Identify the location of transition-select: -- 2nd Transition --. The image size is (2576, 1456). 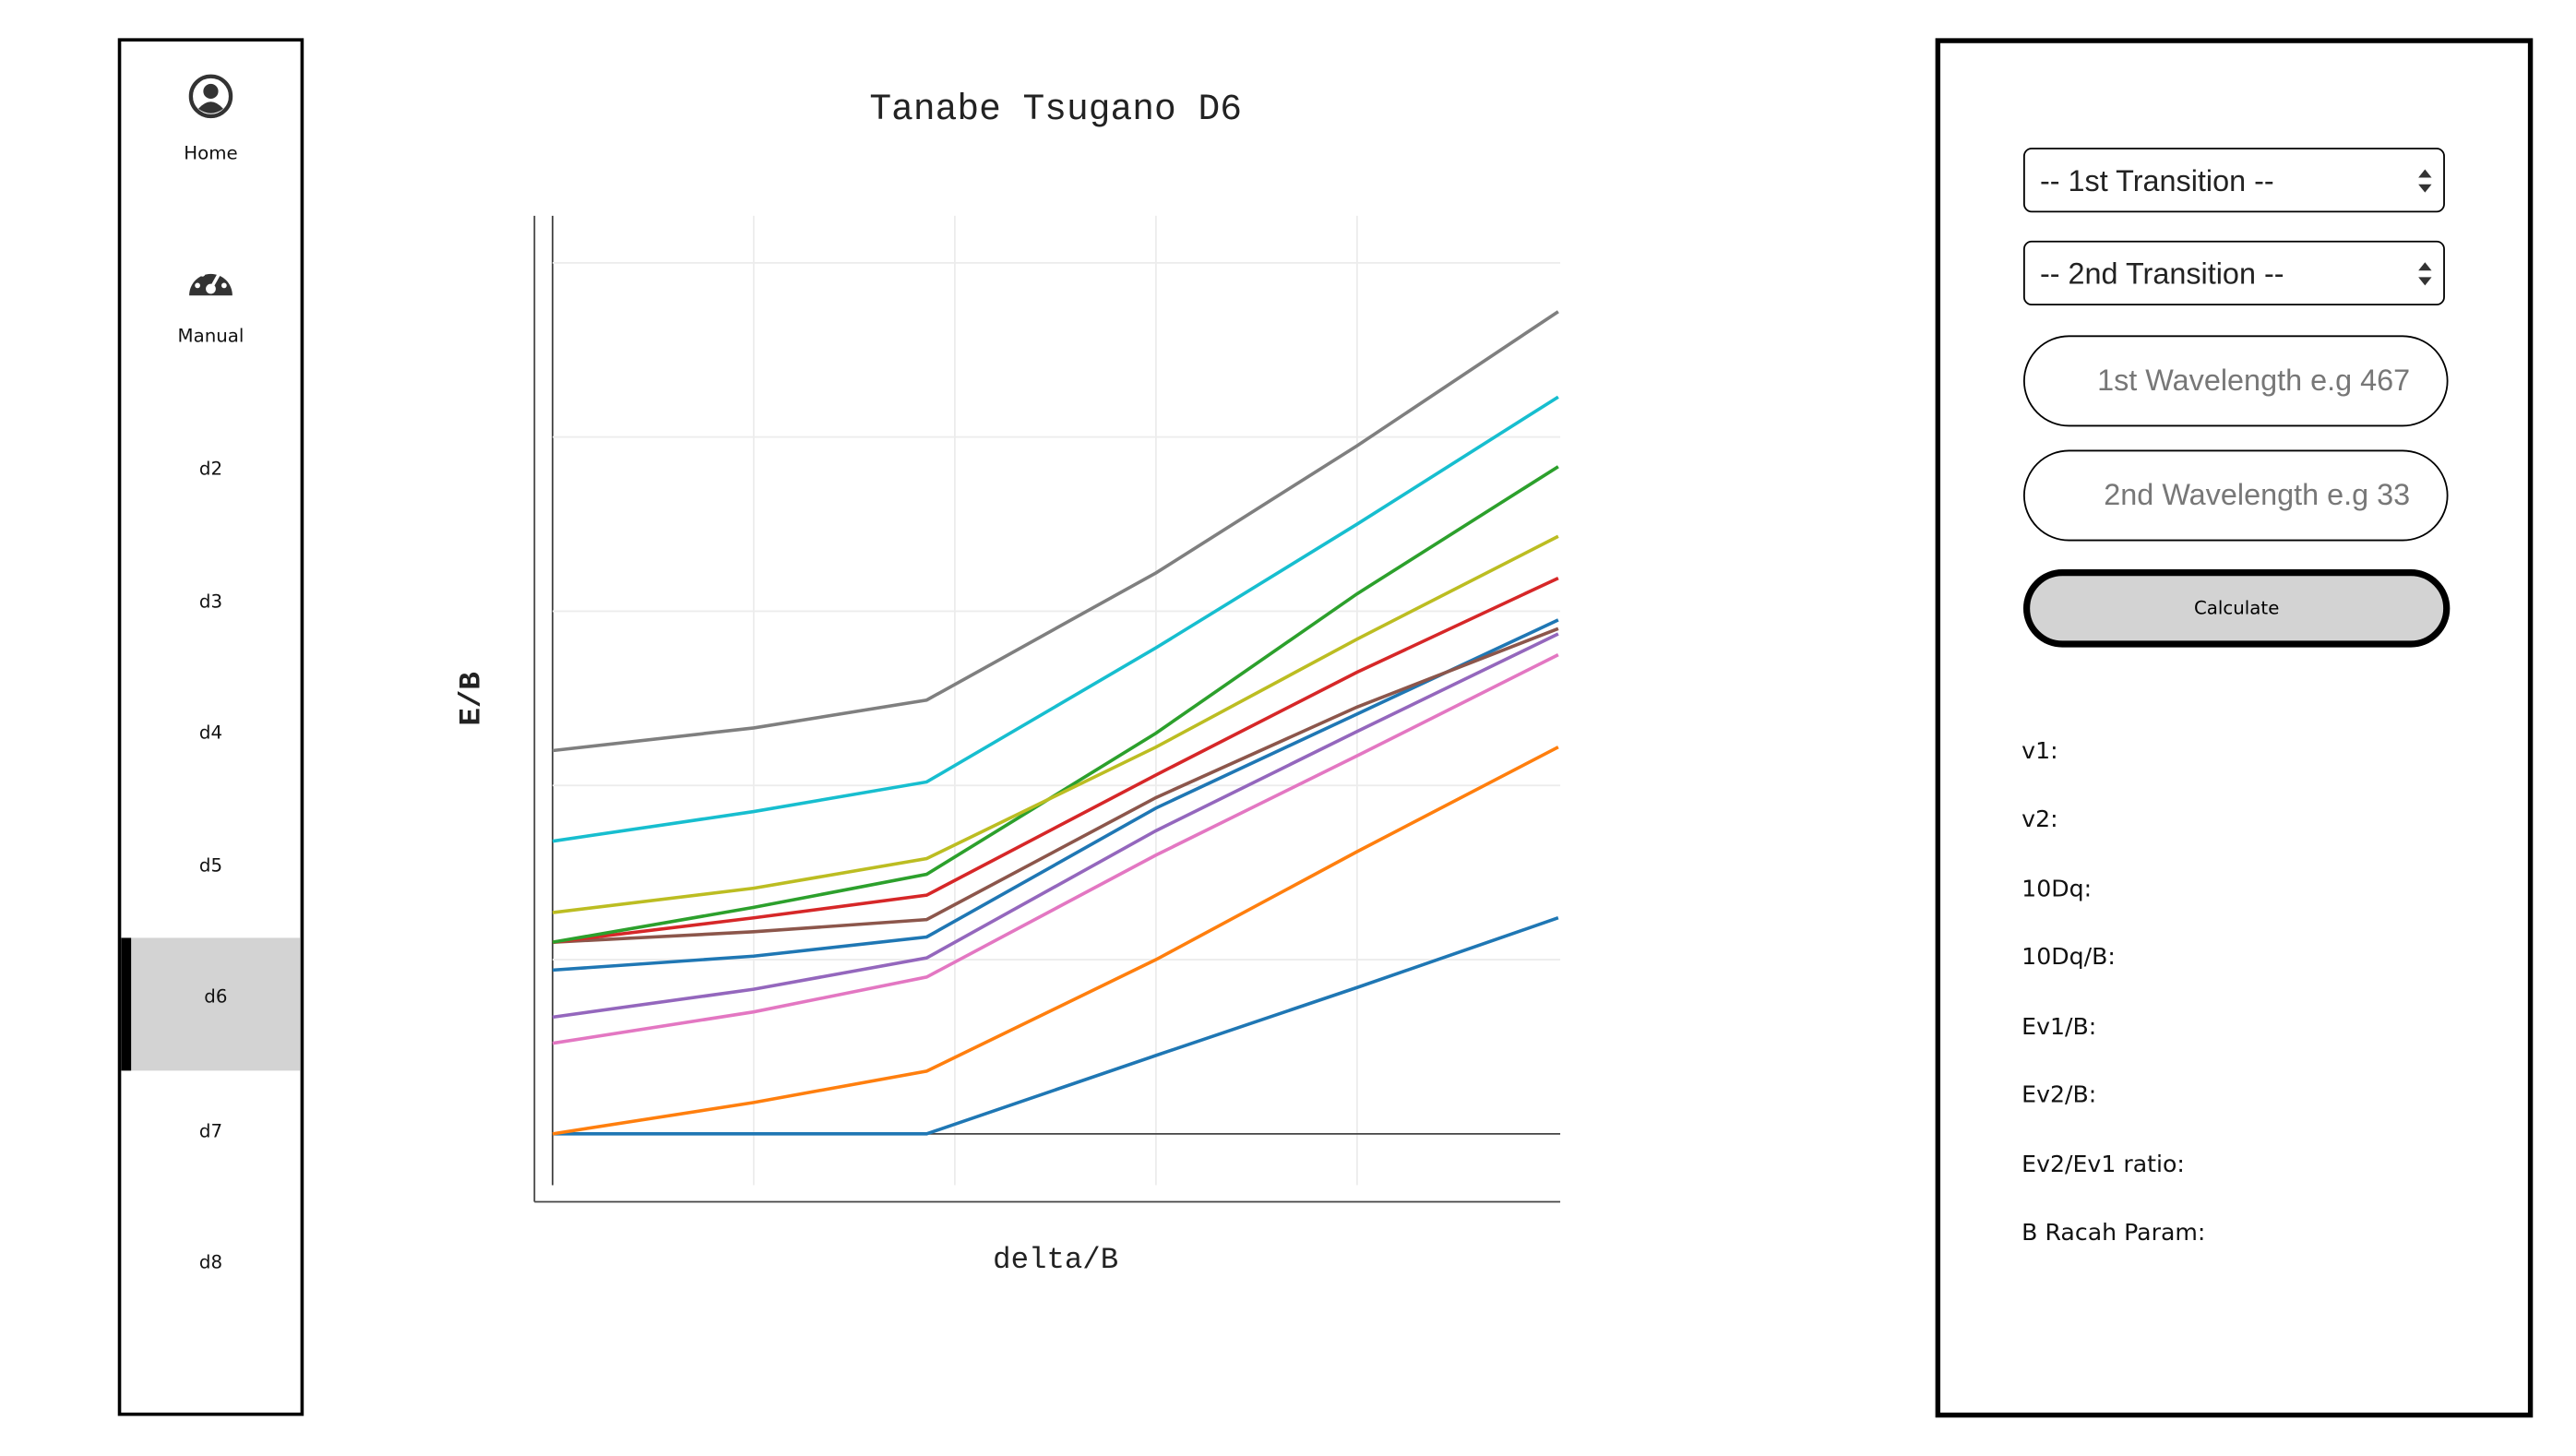
(2233, 273).